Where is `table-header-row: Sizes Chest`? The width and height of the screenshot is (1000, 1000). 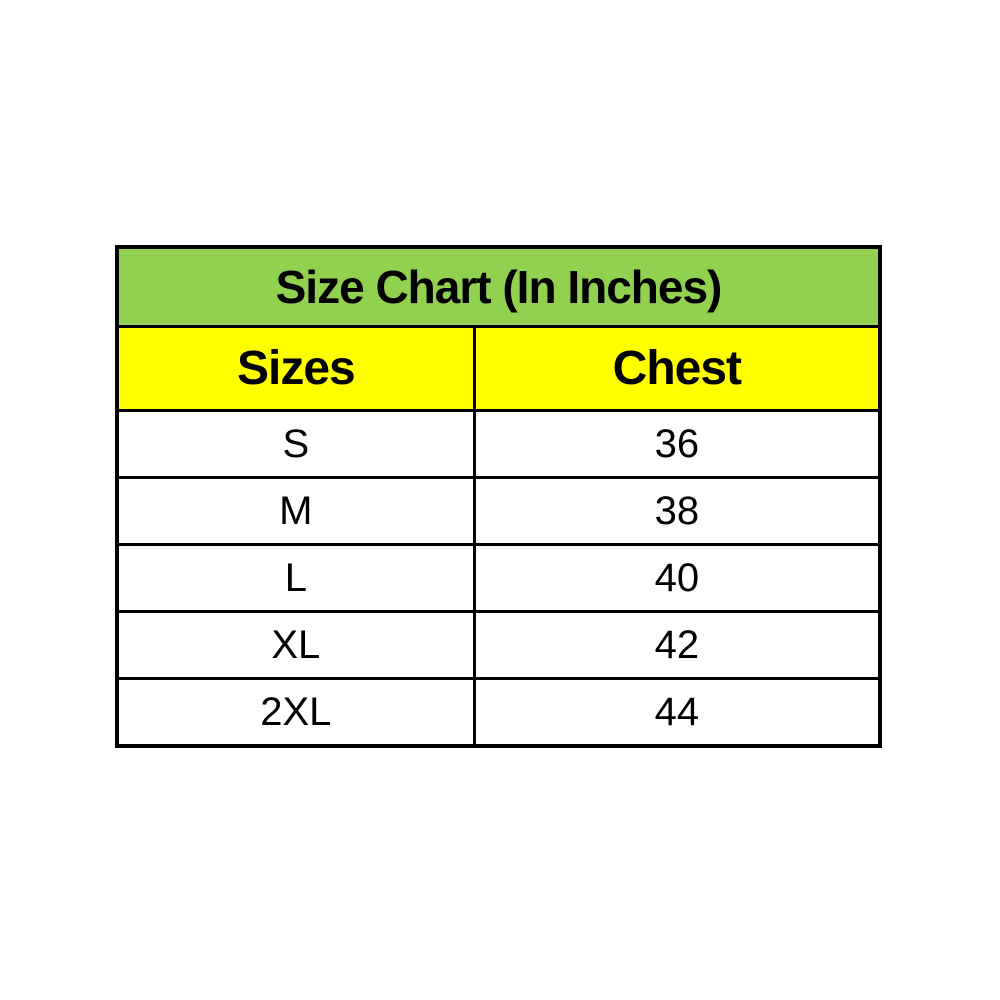
table-header-row: Sizes Chest is located at coordinates (498, 367).